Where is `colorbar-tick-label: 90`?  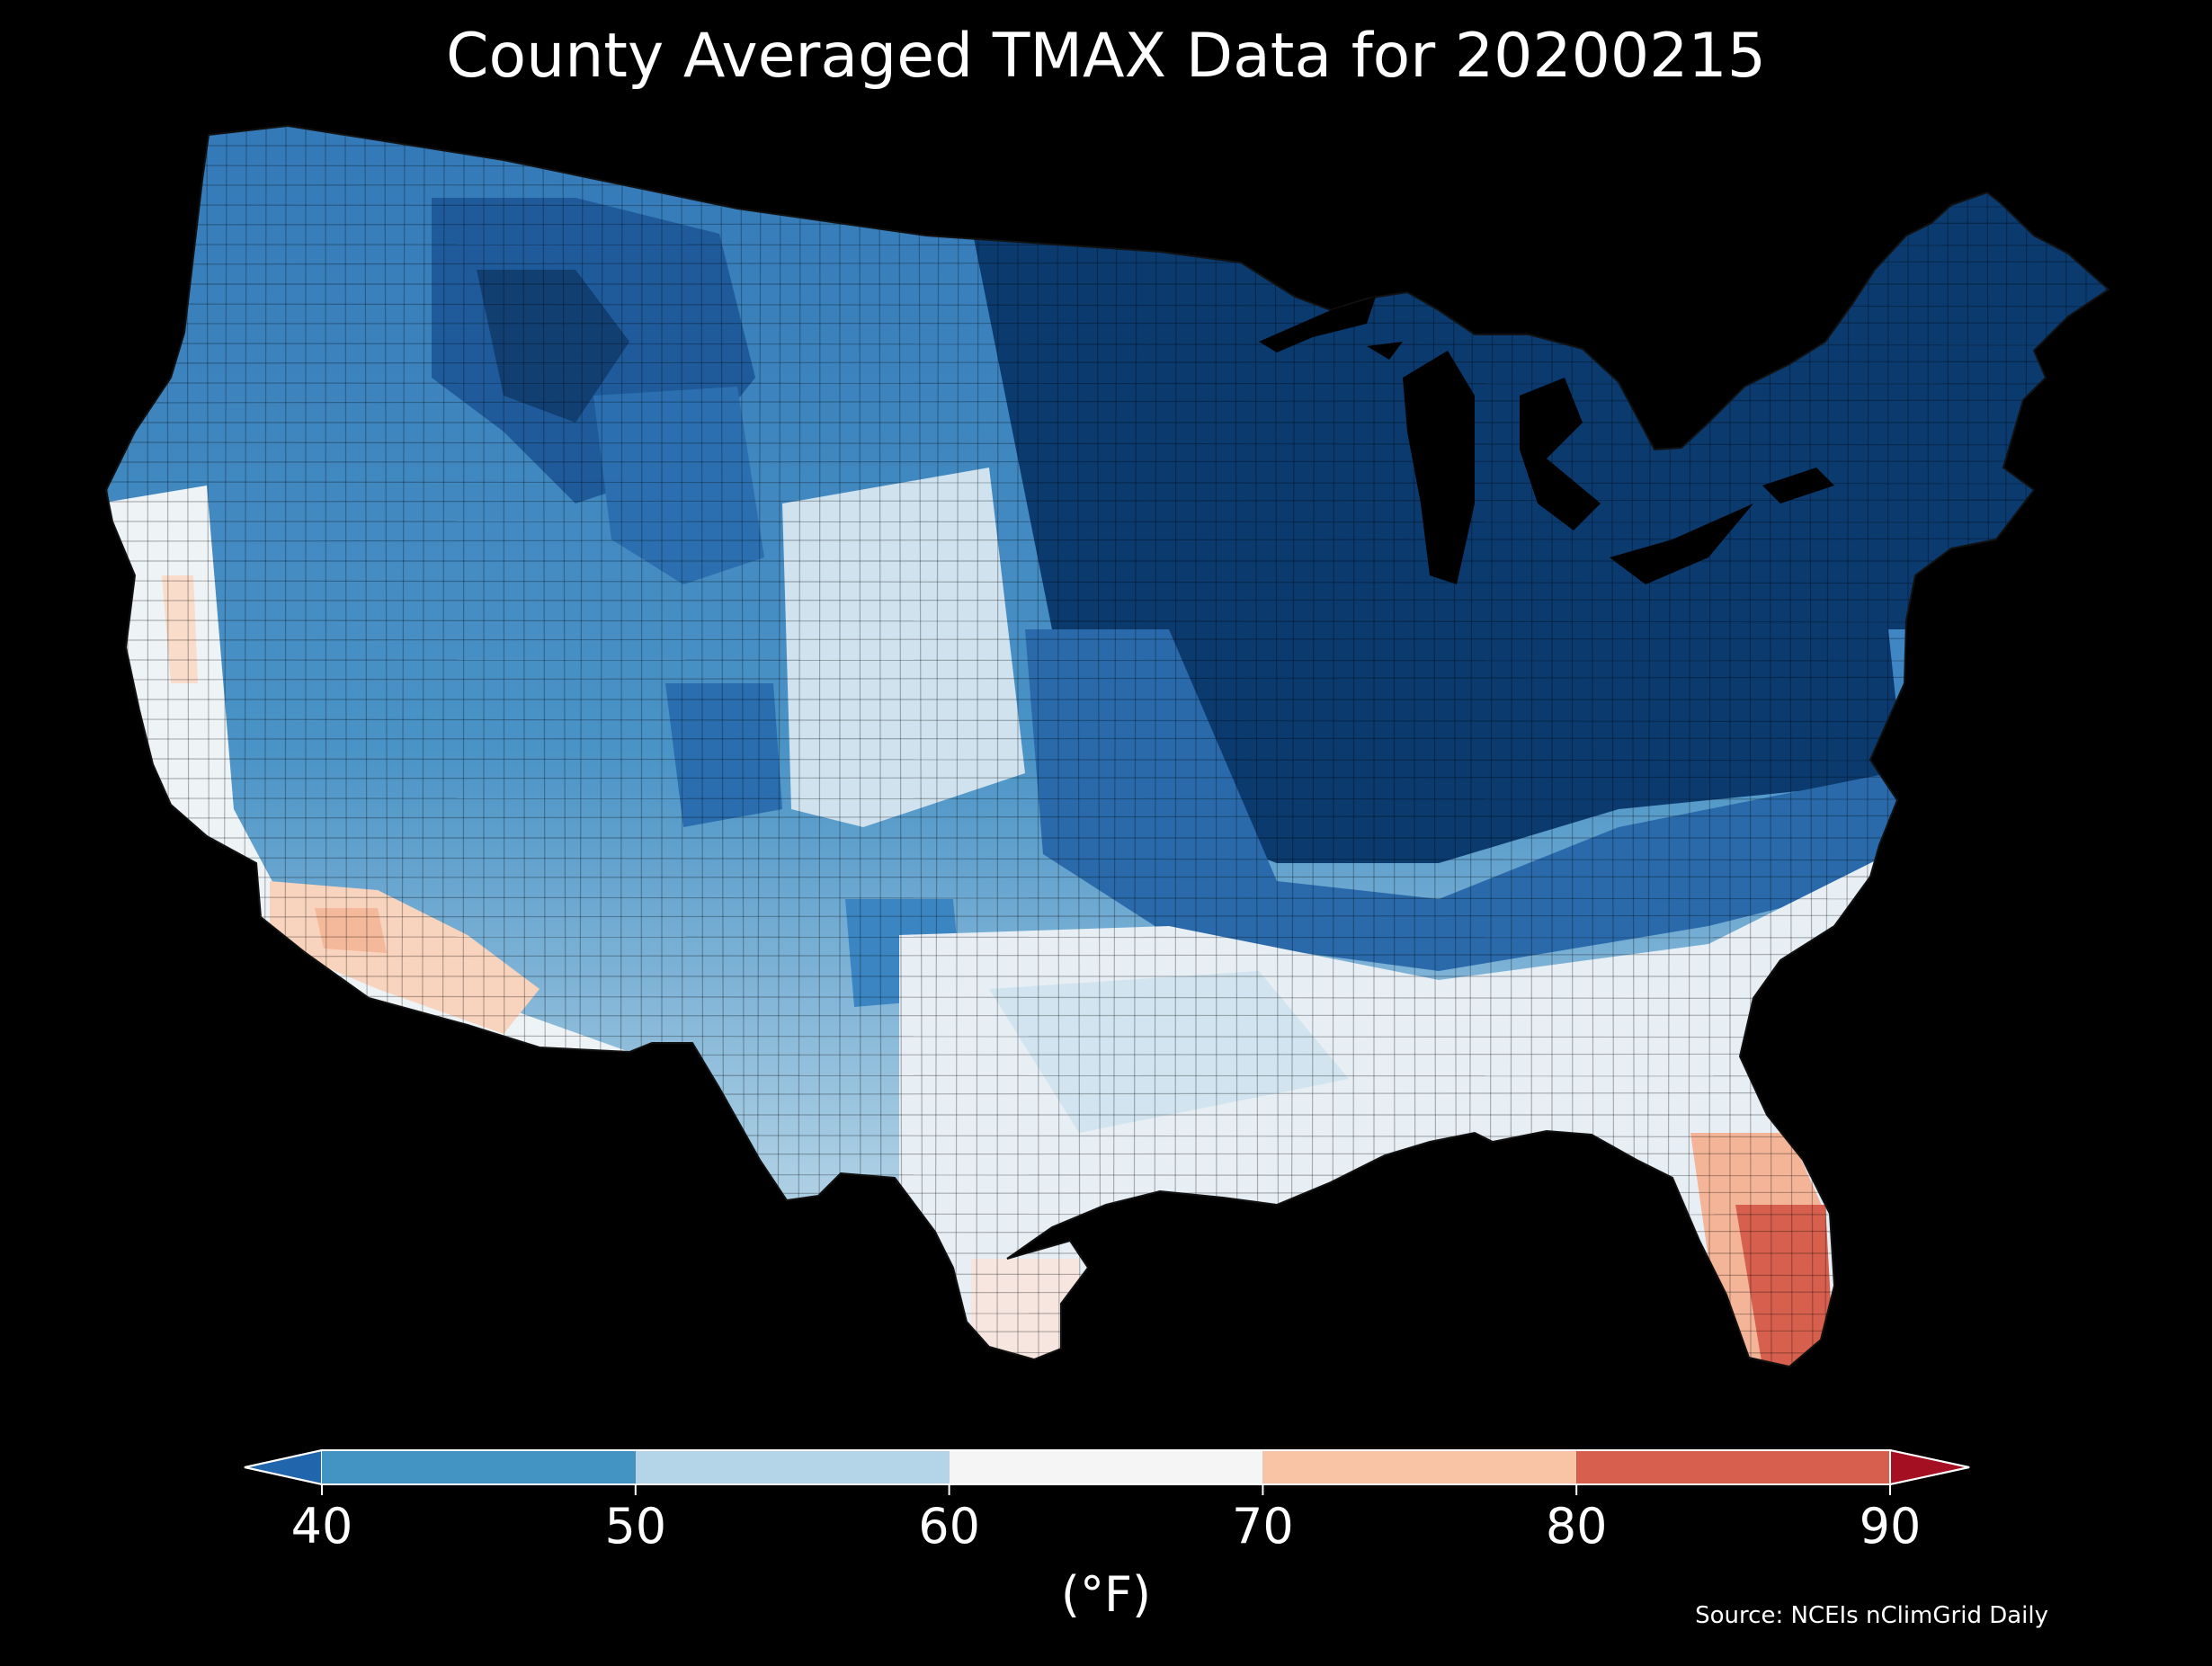 colorbar-tick-label: 90 is located at coordinates (1891, 1527).